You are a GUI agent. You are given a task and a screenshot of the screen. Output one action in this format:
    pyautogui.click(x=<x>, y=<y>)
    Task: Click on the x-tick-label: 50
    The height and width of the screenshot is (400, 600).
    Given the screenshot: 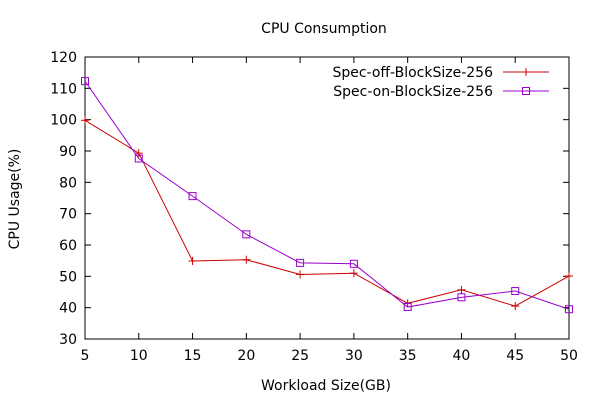 What is the action you would take?
    pyautogui.click(x=569, y=356)
    